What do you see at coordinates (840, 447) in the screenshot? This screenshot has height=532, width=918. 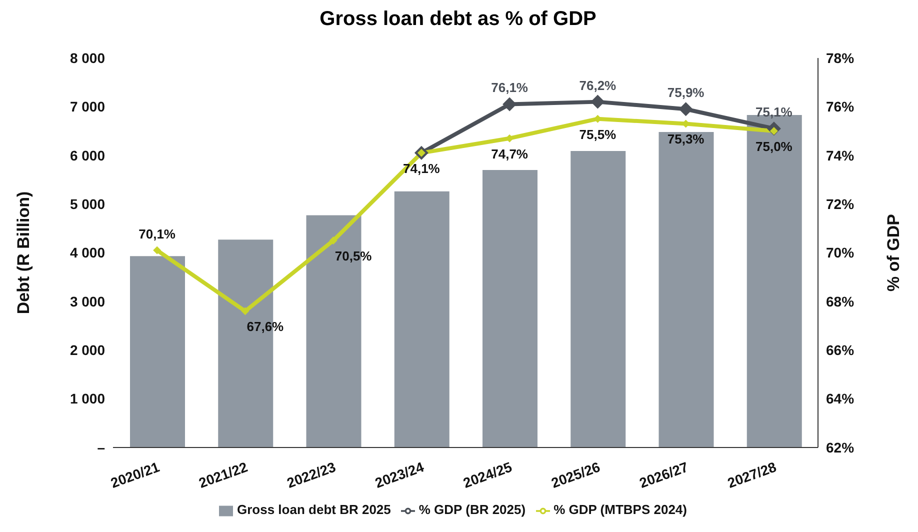 I see `y2-tick-label: 62%` at bounding box center [840, 447].